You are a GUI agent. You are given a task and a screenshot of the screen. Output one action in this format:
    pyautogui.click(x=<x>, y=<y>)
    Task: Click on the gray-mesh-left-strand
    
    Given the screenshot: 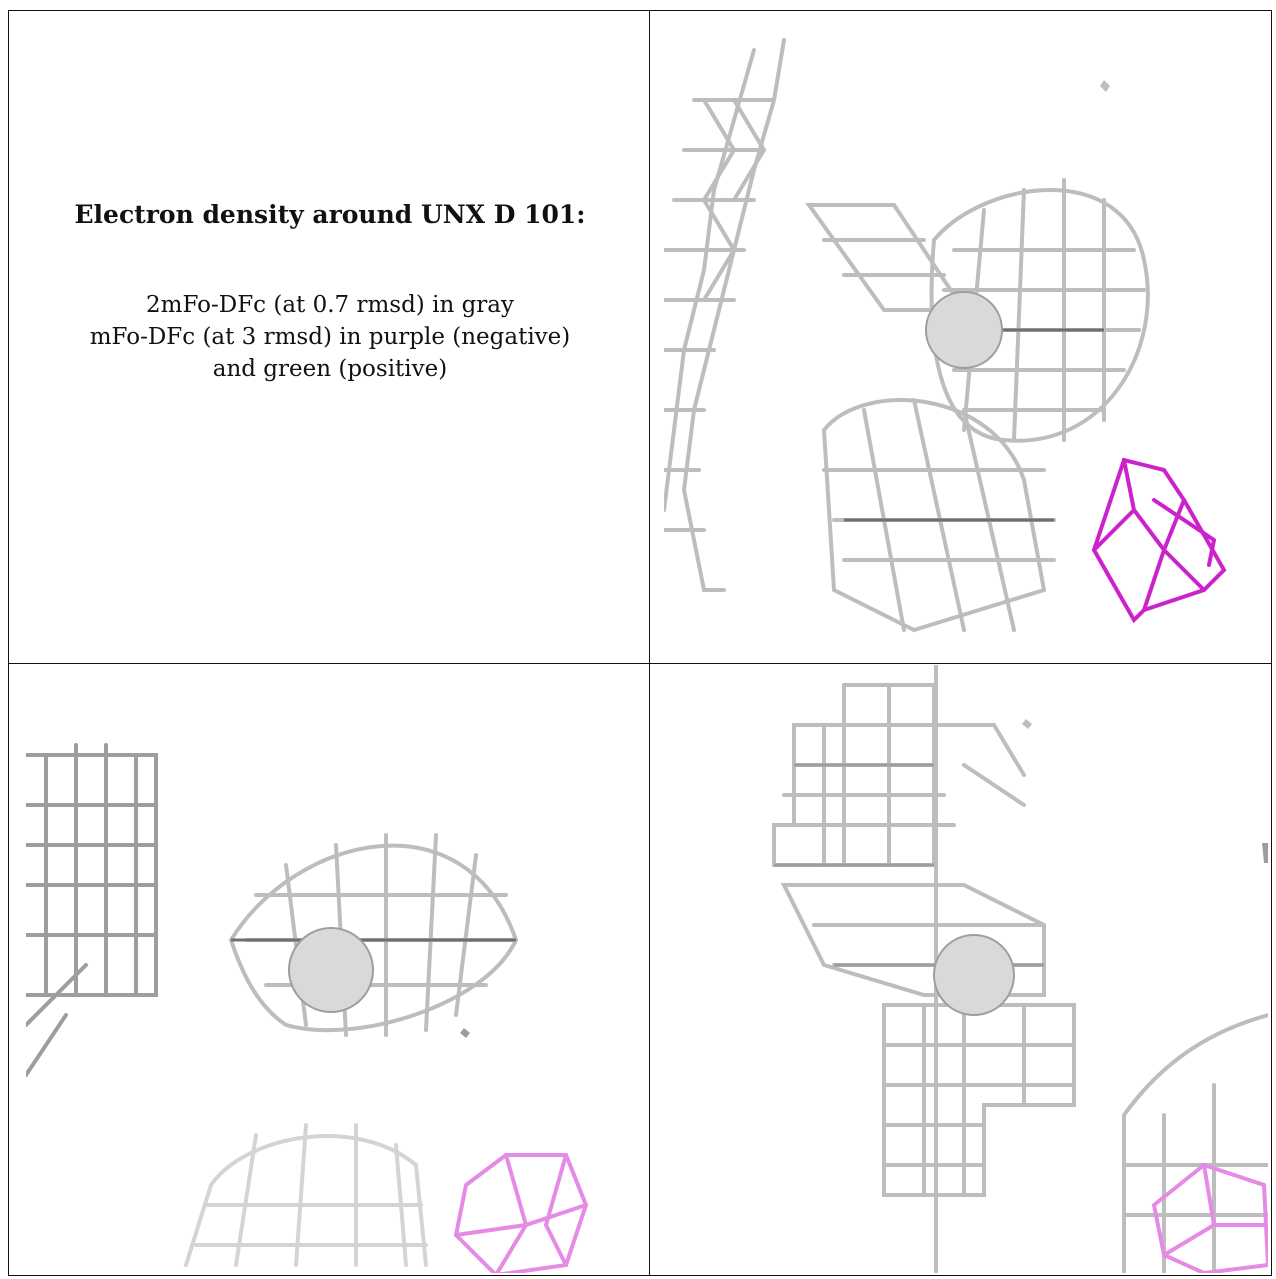 What is the action you would take?
    pyautogui.click(x=725, y=315)
    